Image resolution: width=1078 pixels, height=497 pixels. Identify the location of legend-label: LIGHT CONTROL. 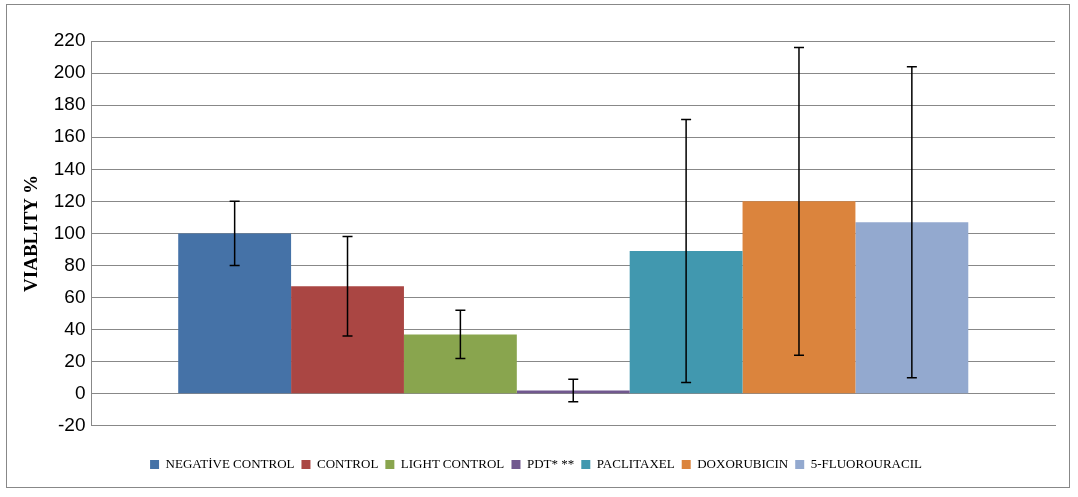
(452, 463).